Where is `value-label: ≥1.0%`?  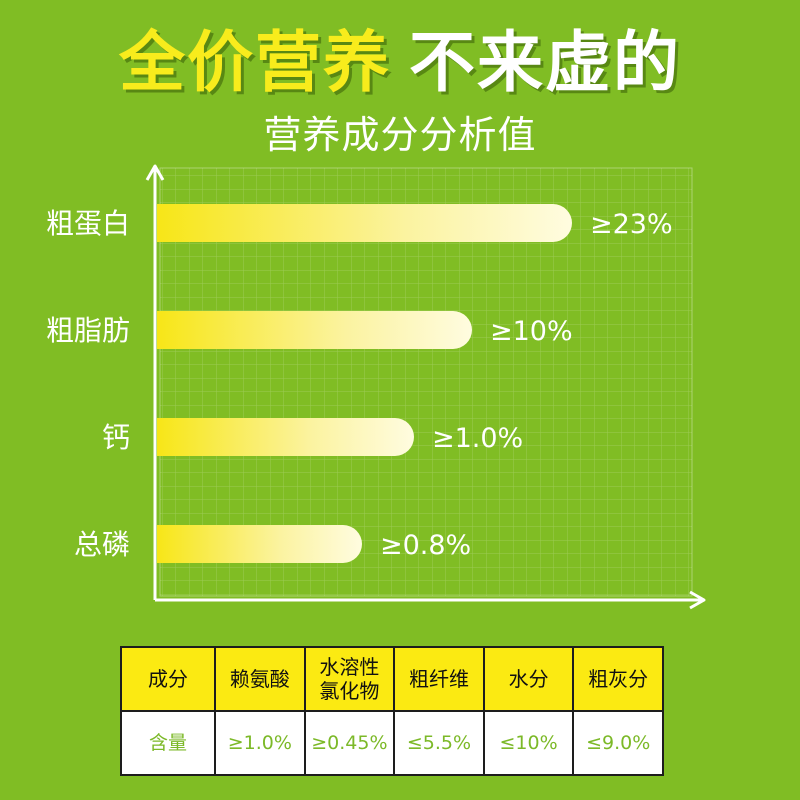 value-label: ≥1.0% is located at coordinates (477, 438).